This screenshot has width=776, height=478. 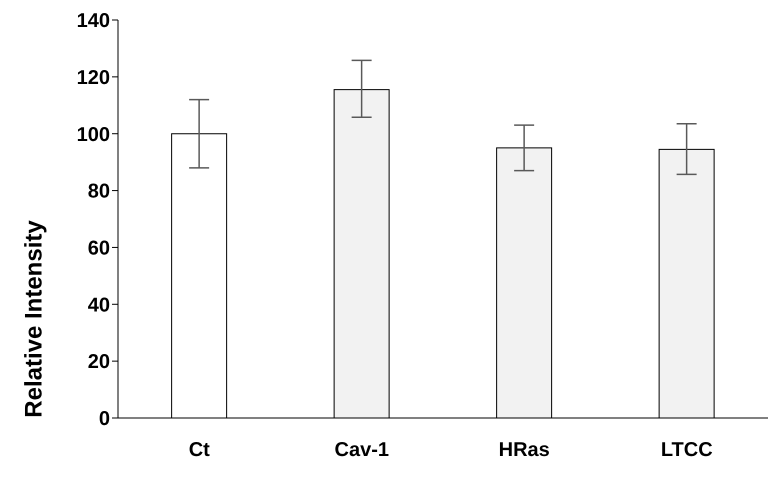 What do you see at coordinates (34, 319) in the screenshot?
I see `y-axis-title: Relative Intensity` at bounding box center [34, 319].